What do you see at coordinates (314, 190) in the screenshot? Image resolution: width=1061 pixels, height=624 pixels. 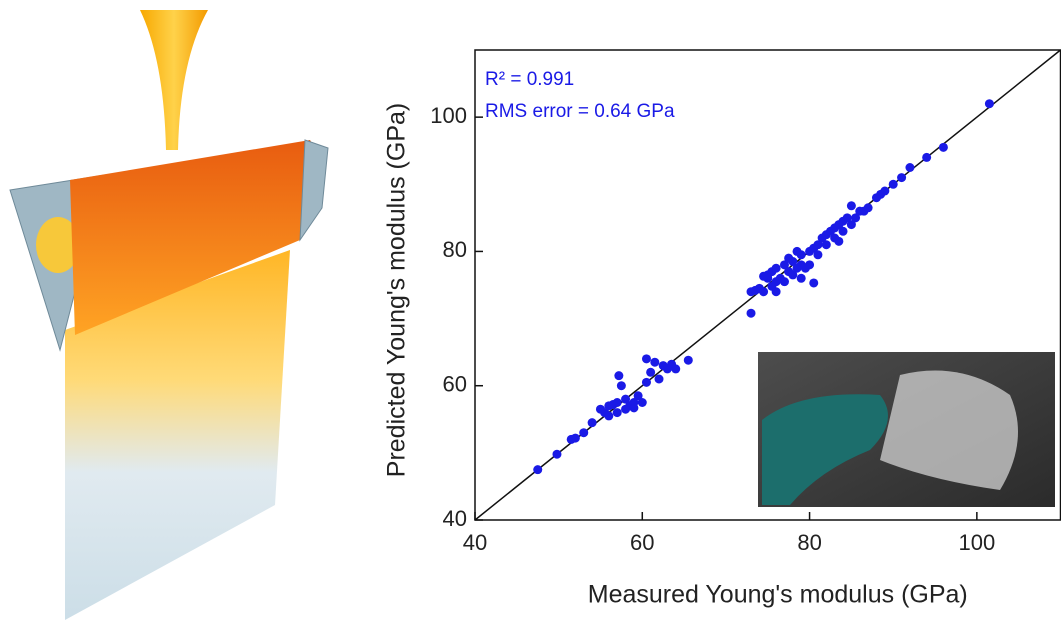 I see `trough-end` at bounding box center [314, 190].